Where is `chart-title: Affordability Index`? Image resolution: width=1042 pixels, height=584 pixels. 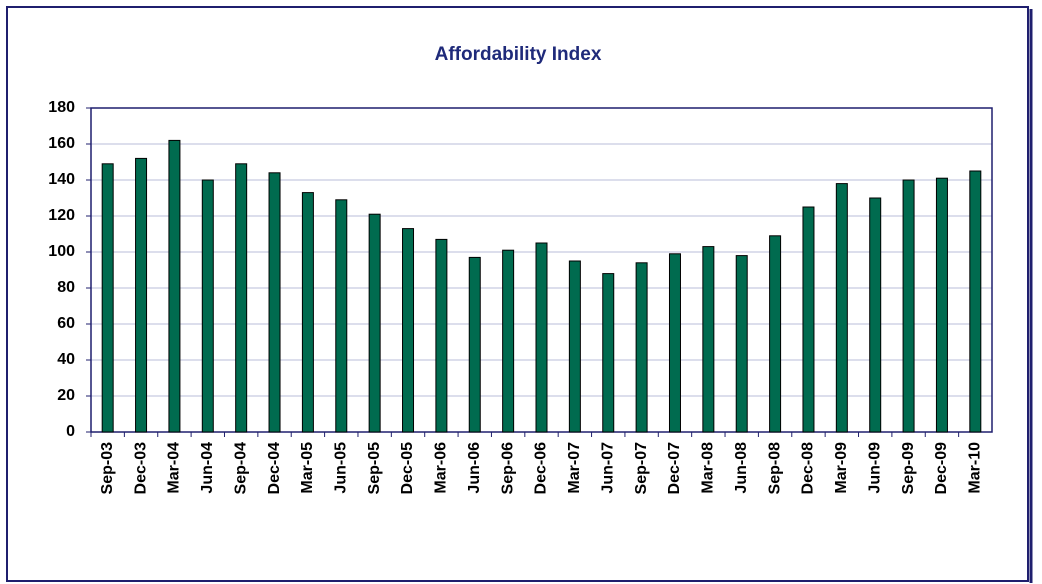 chart-title: Affordability Index is located at coordinates (518, 54).